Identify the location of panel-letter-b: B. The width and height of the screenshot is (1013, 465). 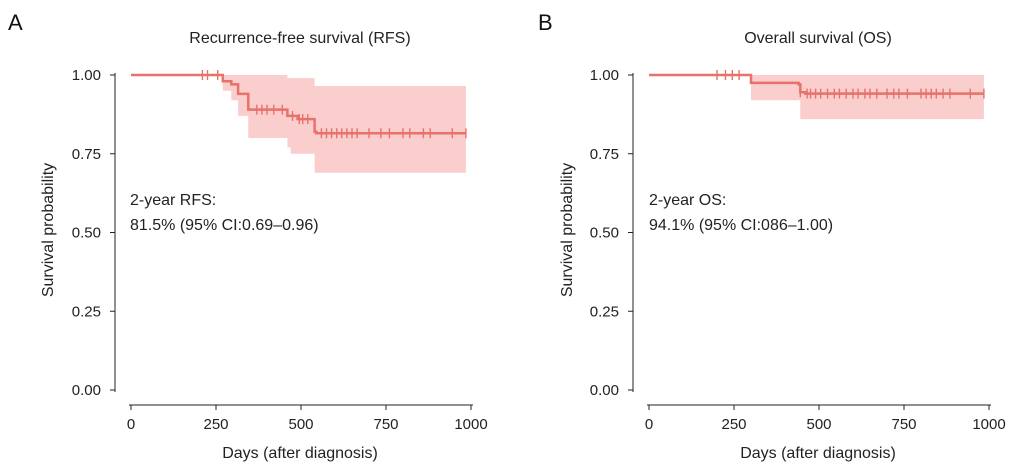
(545, 22).